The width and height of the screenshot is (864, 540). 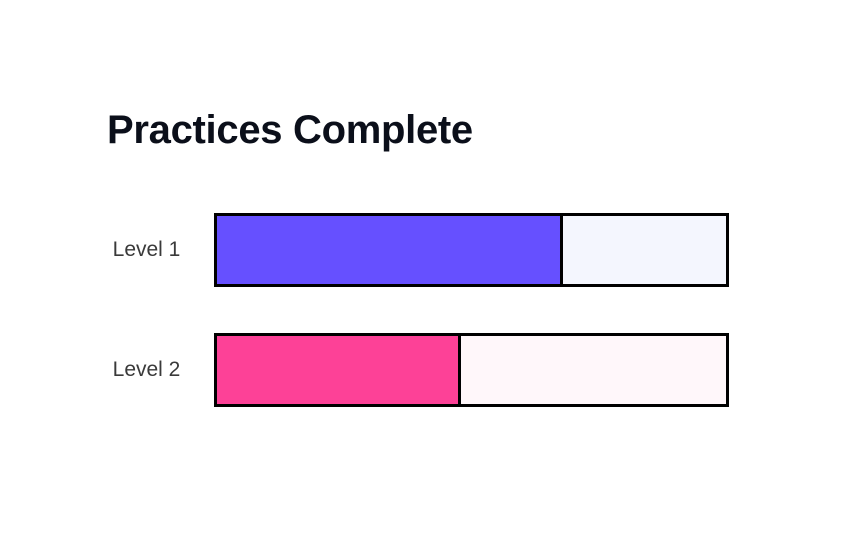 I want to click on chart-title: Practices Complete, so click(x=290, y=130).